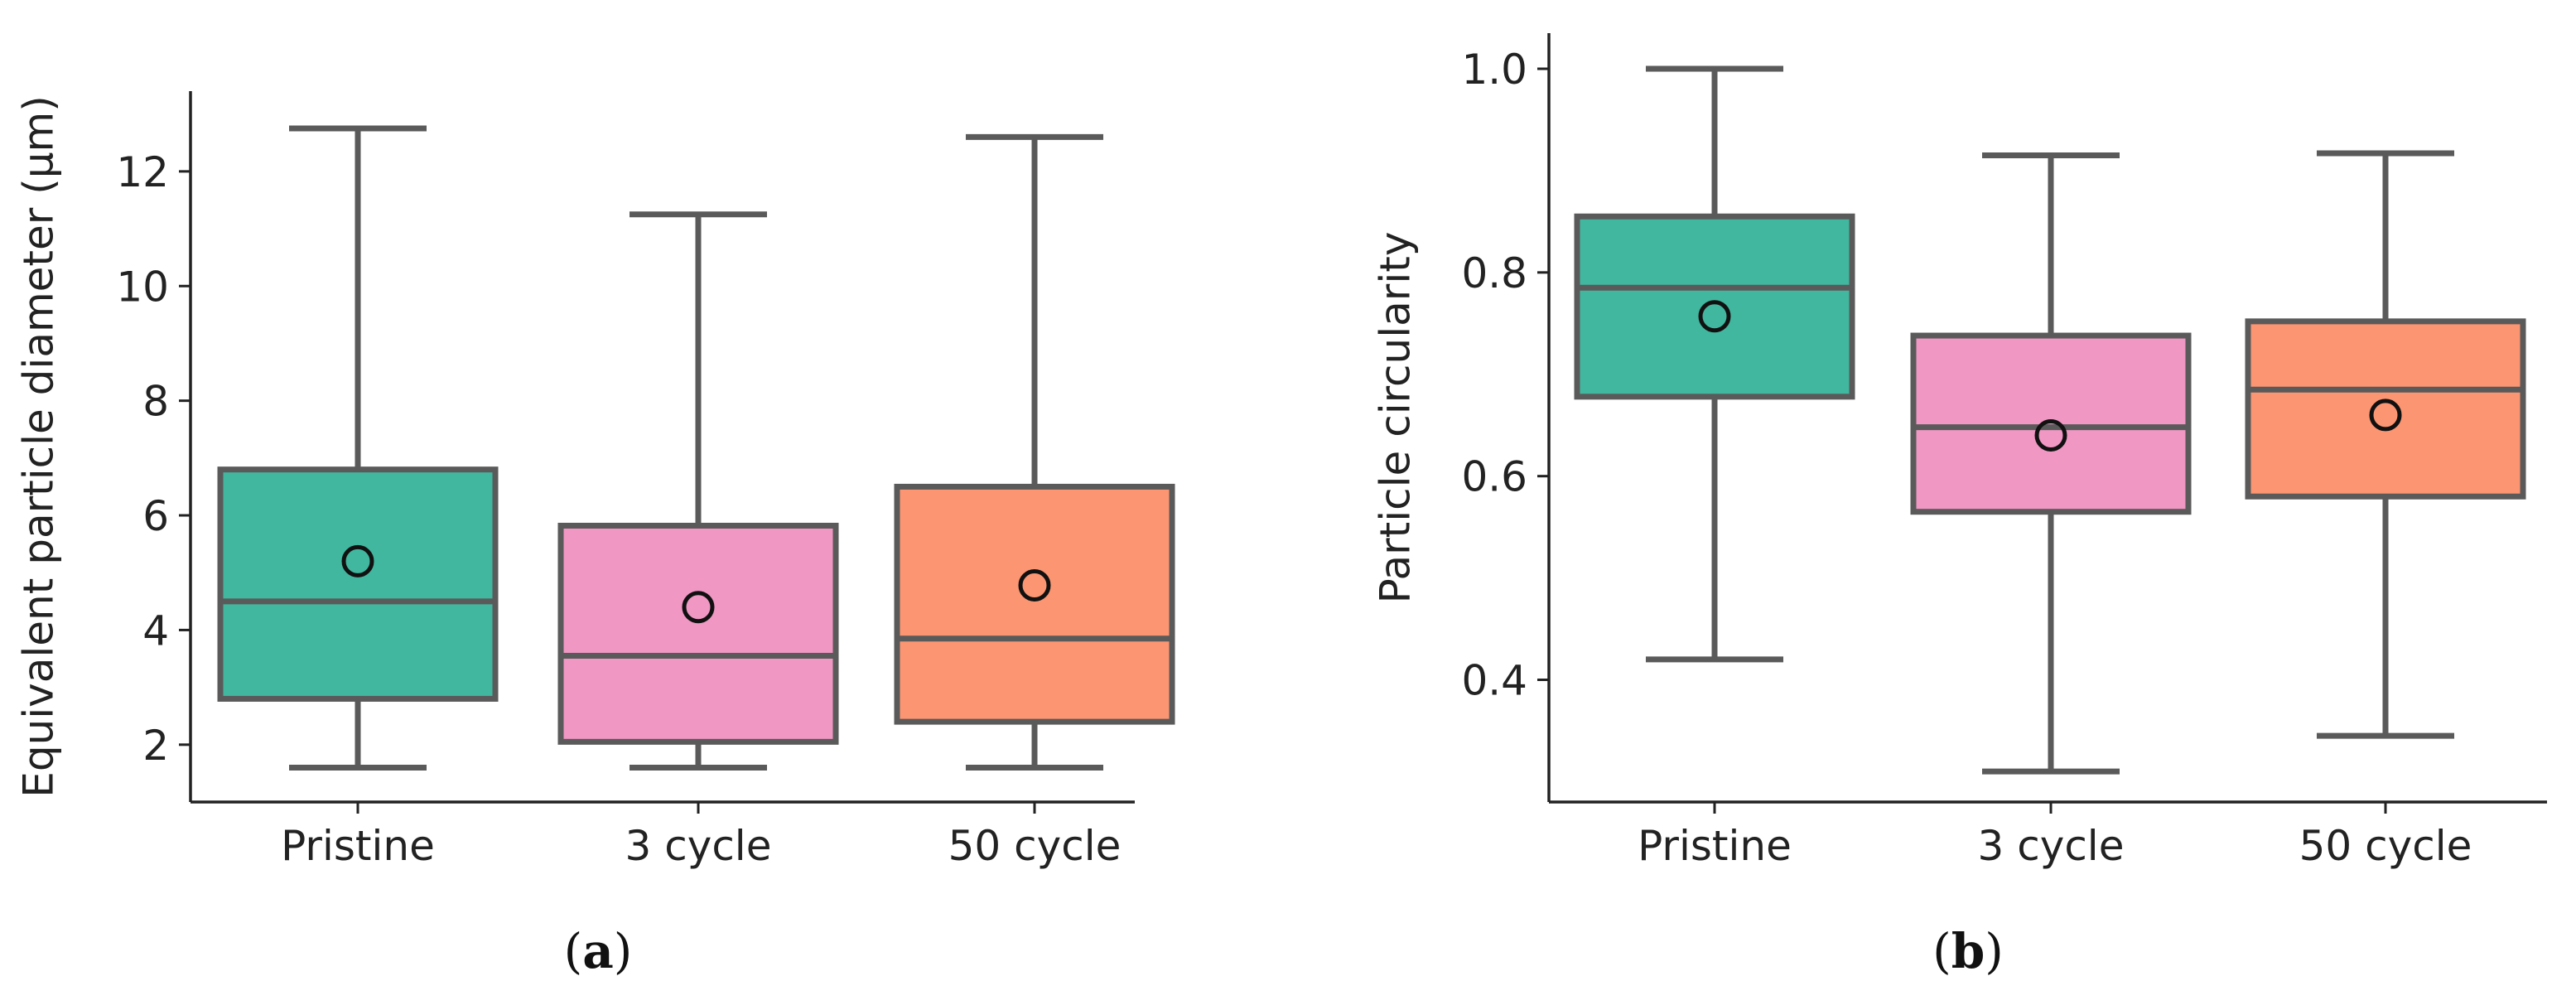 The image size is (2576, 1005). I want to click on y-tick-label: 8, so click(155, 402).